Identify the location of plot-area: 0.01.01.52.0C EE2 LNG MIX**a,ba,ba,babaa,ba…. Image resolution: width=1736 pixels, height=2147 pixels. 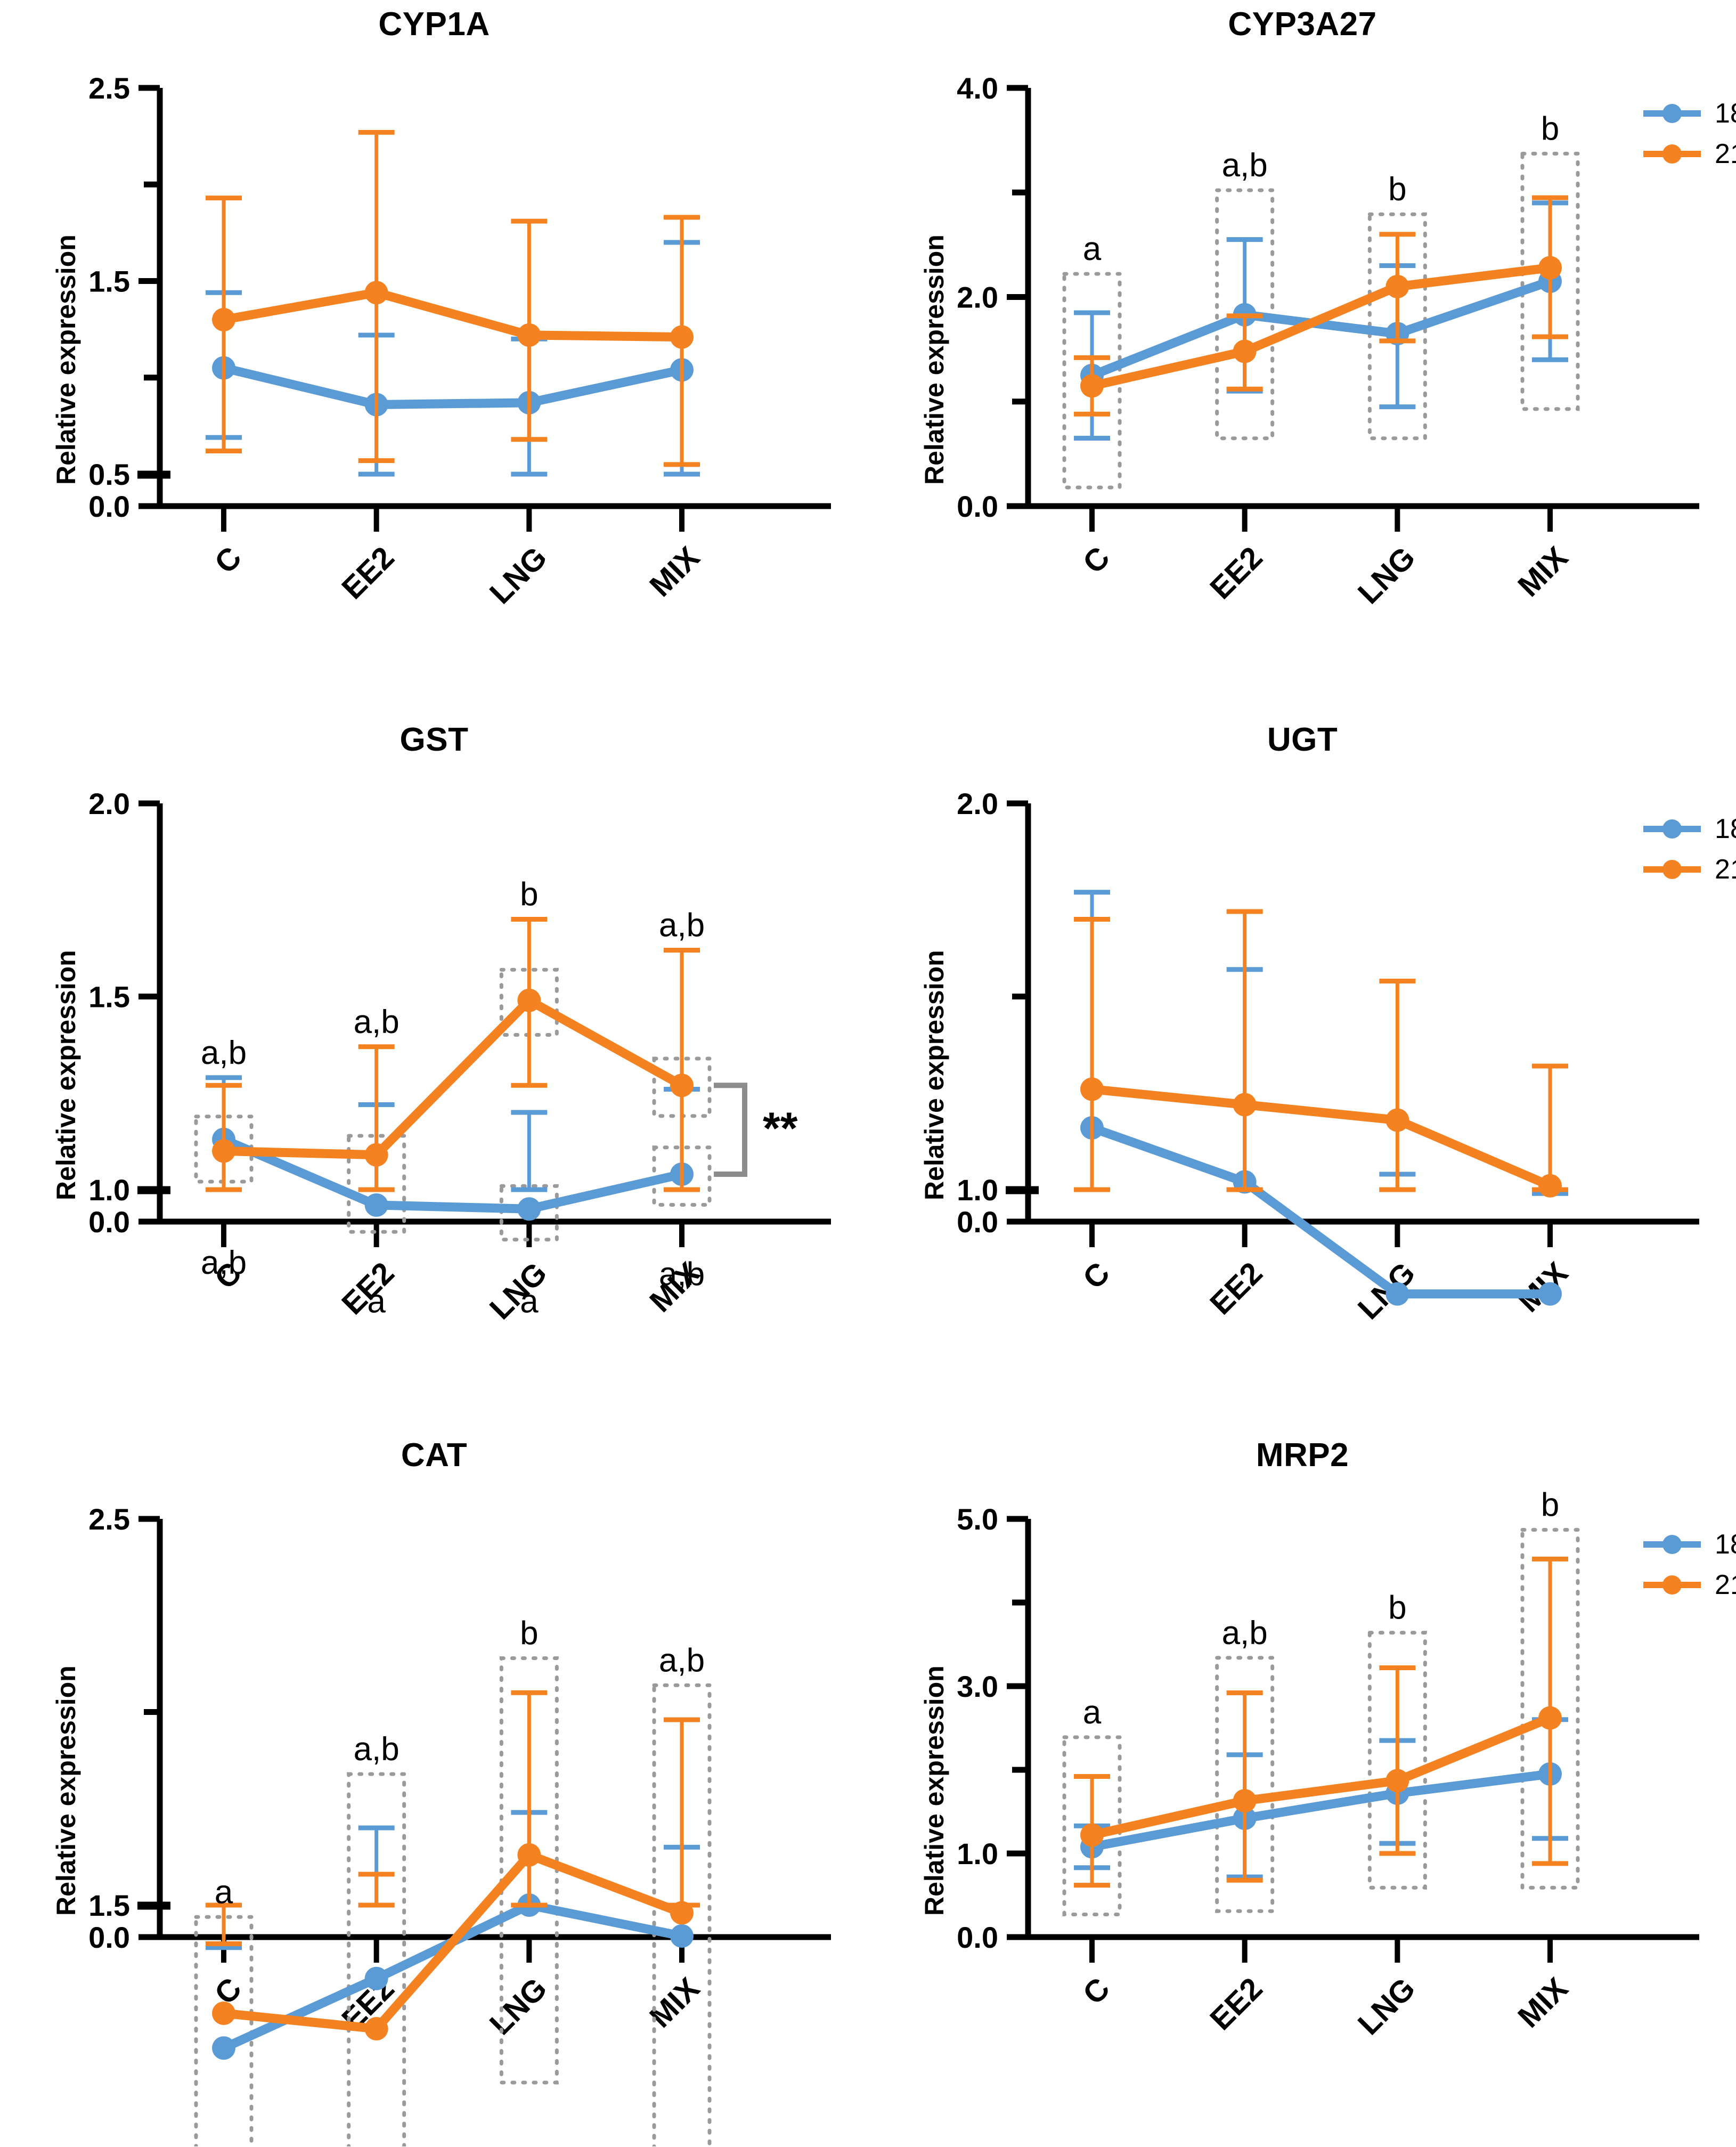
(459, 1057).